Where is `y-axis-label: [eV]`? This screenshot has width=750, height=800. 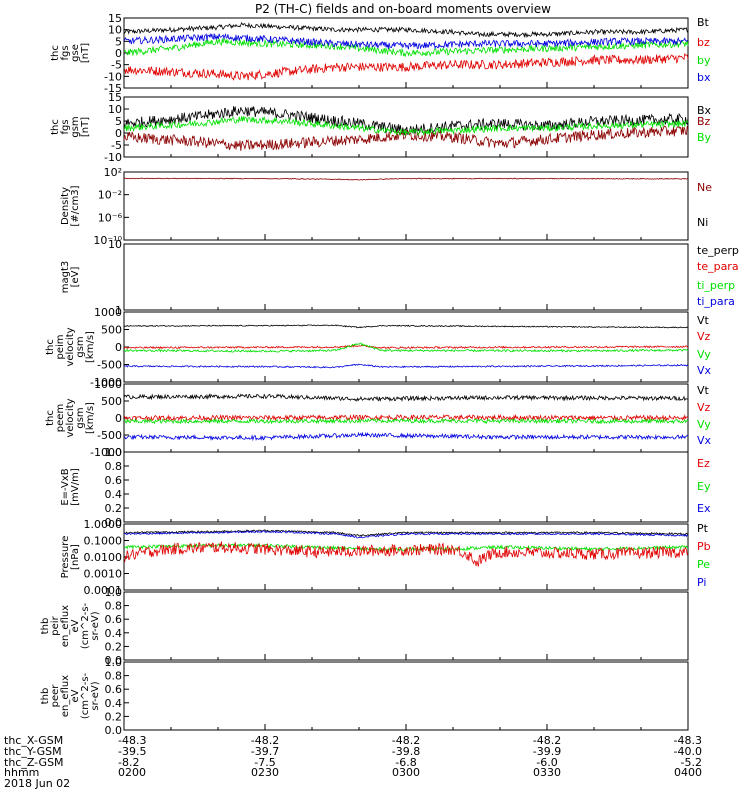 y-axis-label: [eV] is located at coordinates (75, 277).